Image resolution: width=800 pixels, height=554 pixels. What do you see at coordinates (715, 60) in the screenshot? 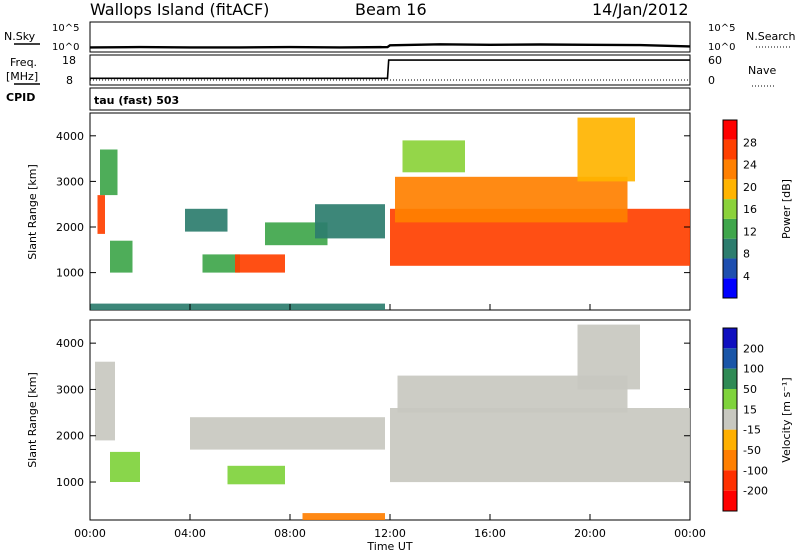
I see `nave-tick-top: 60` at bounding box center [715, 60].